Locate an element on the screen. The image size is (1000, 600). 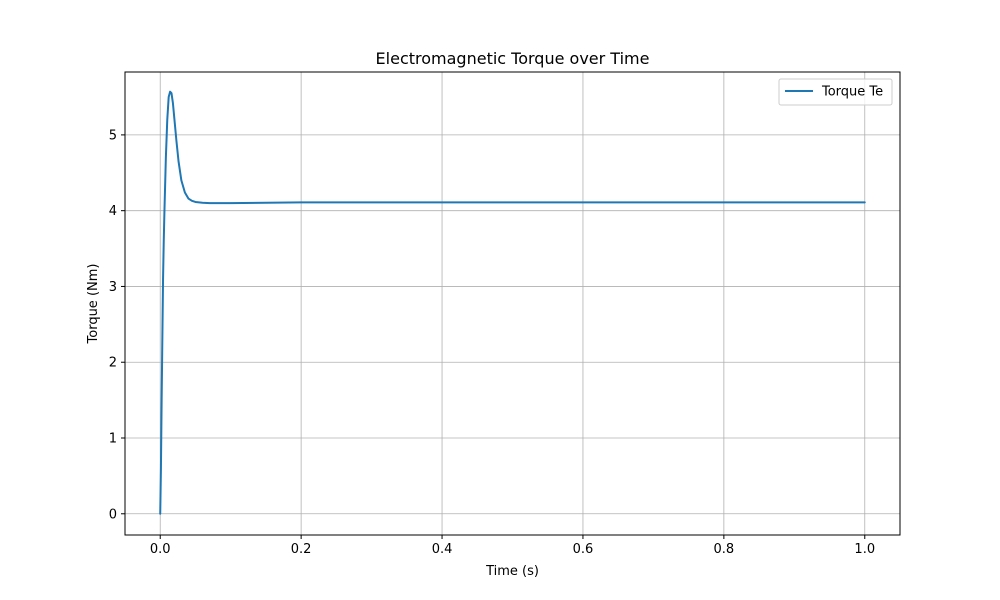
x-axis-label: Time (s) is located at coordinates (512, 571).